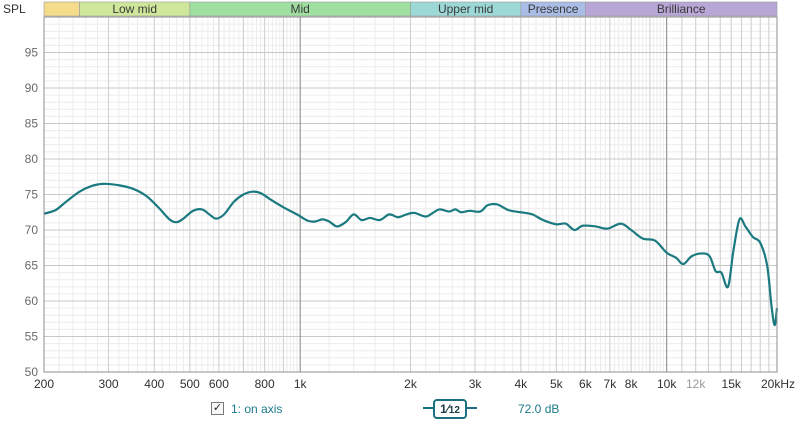  I want to click on legend-bar: ✓ 1: on axis 1⁄12 72.0 dB, so click(400, 411).